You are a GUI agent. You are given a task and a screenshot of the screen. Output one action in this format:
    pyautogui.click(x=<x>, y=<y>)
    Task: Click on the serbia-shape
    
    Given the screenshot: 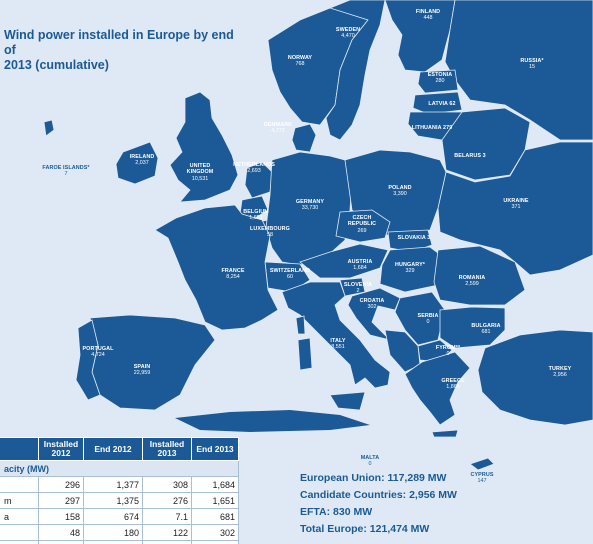 What is the action you would take?
    pyautogui.click(x=420, y=318)
    